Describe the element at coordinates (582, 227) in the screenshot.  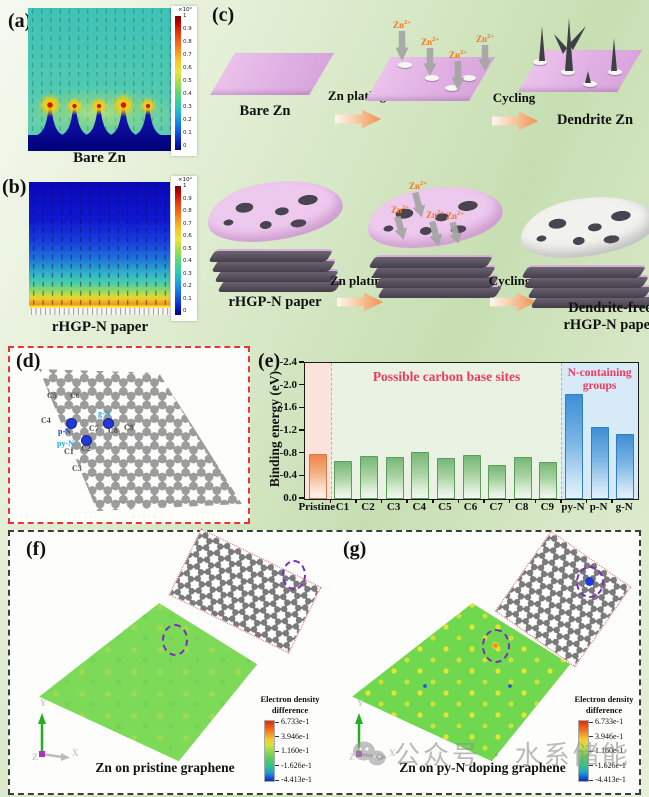
I see `cycled-graphene-sheet` at that location.